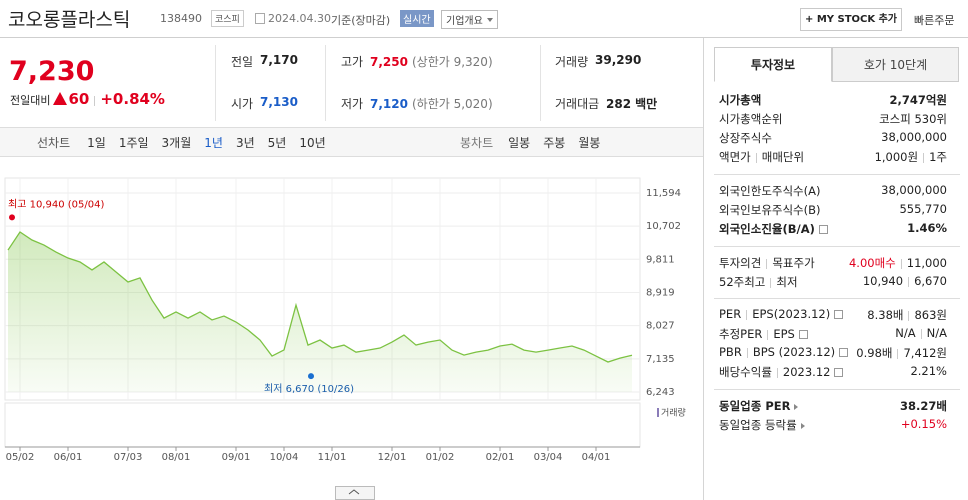 The width and height of the screenshot is (968, 500). What do you see at coordinates (898, 263) in the screenshot?
I see `info-values: 4.00매수 11,000` at bounding box center [898, 263].